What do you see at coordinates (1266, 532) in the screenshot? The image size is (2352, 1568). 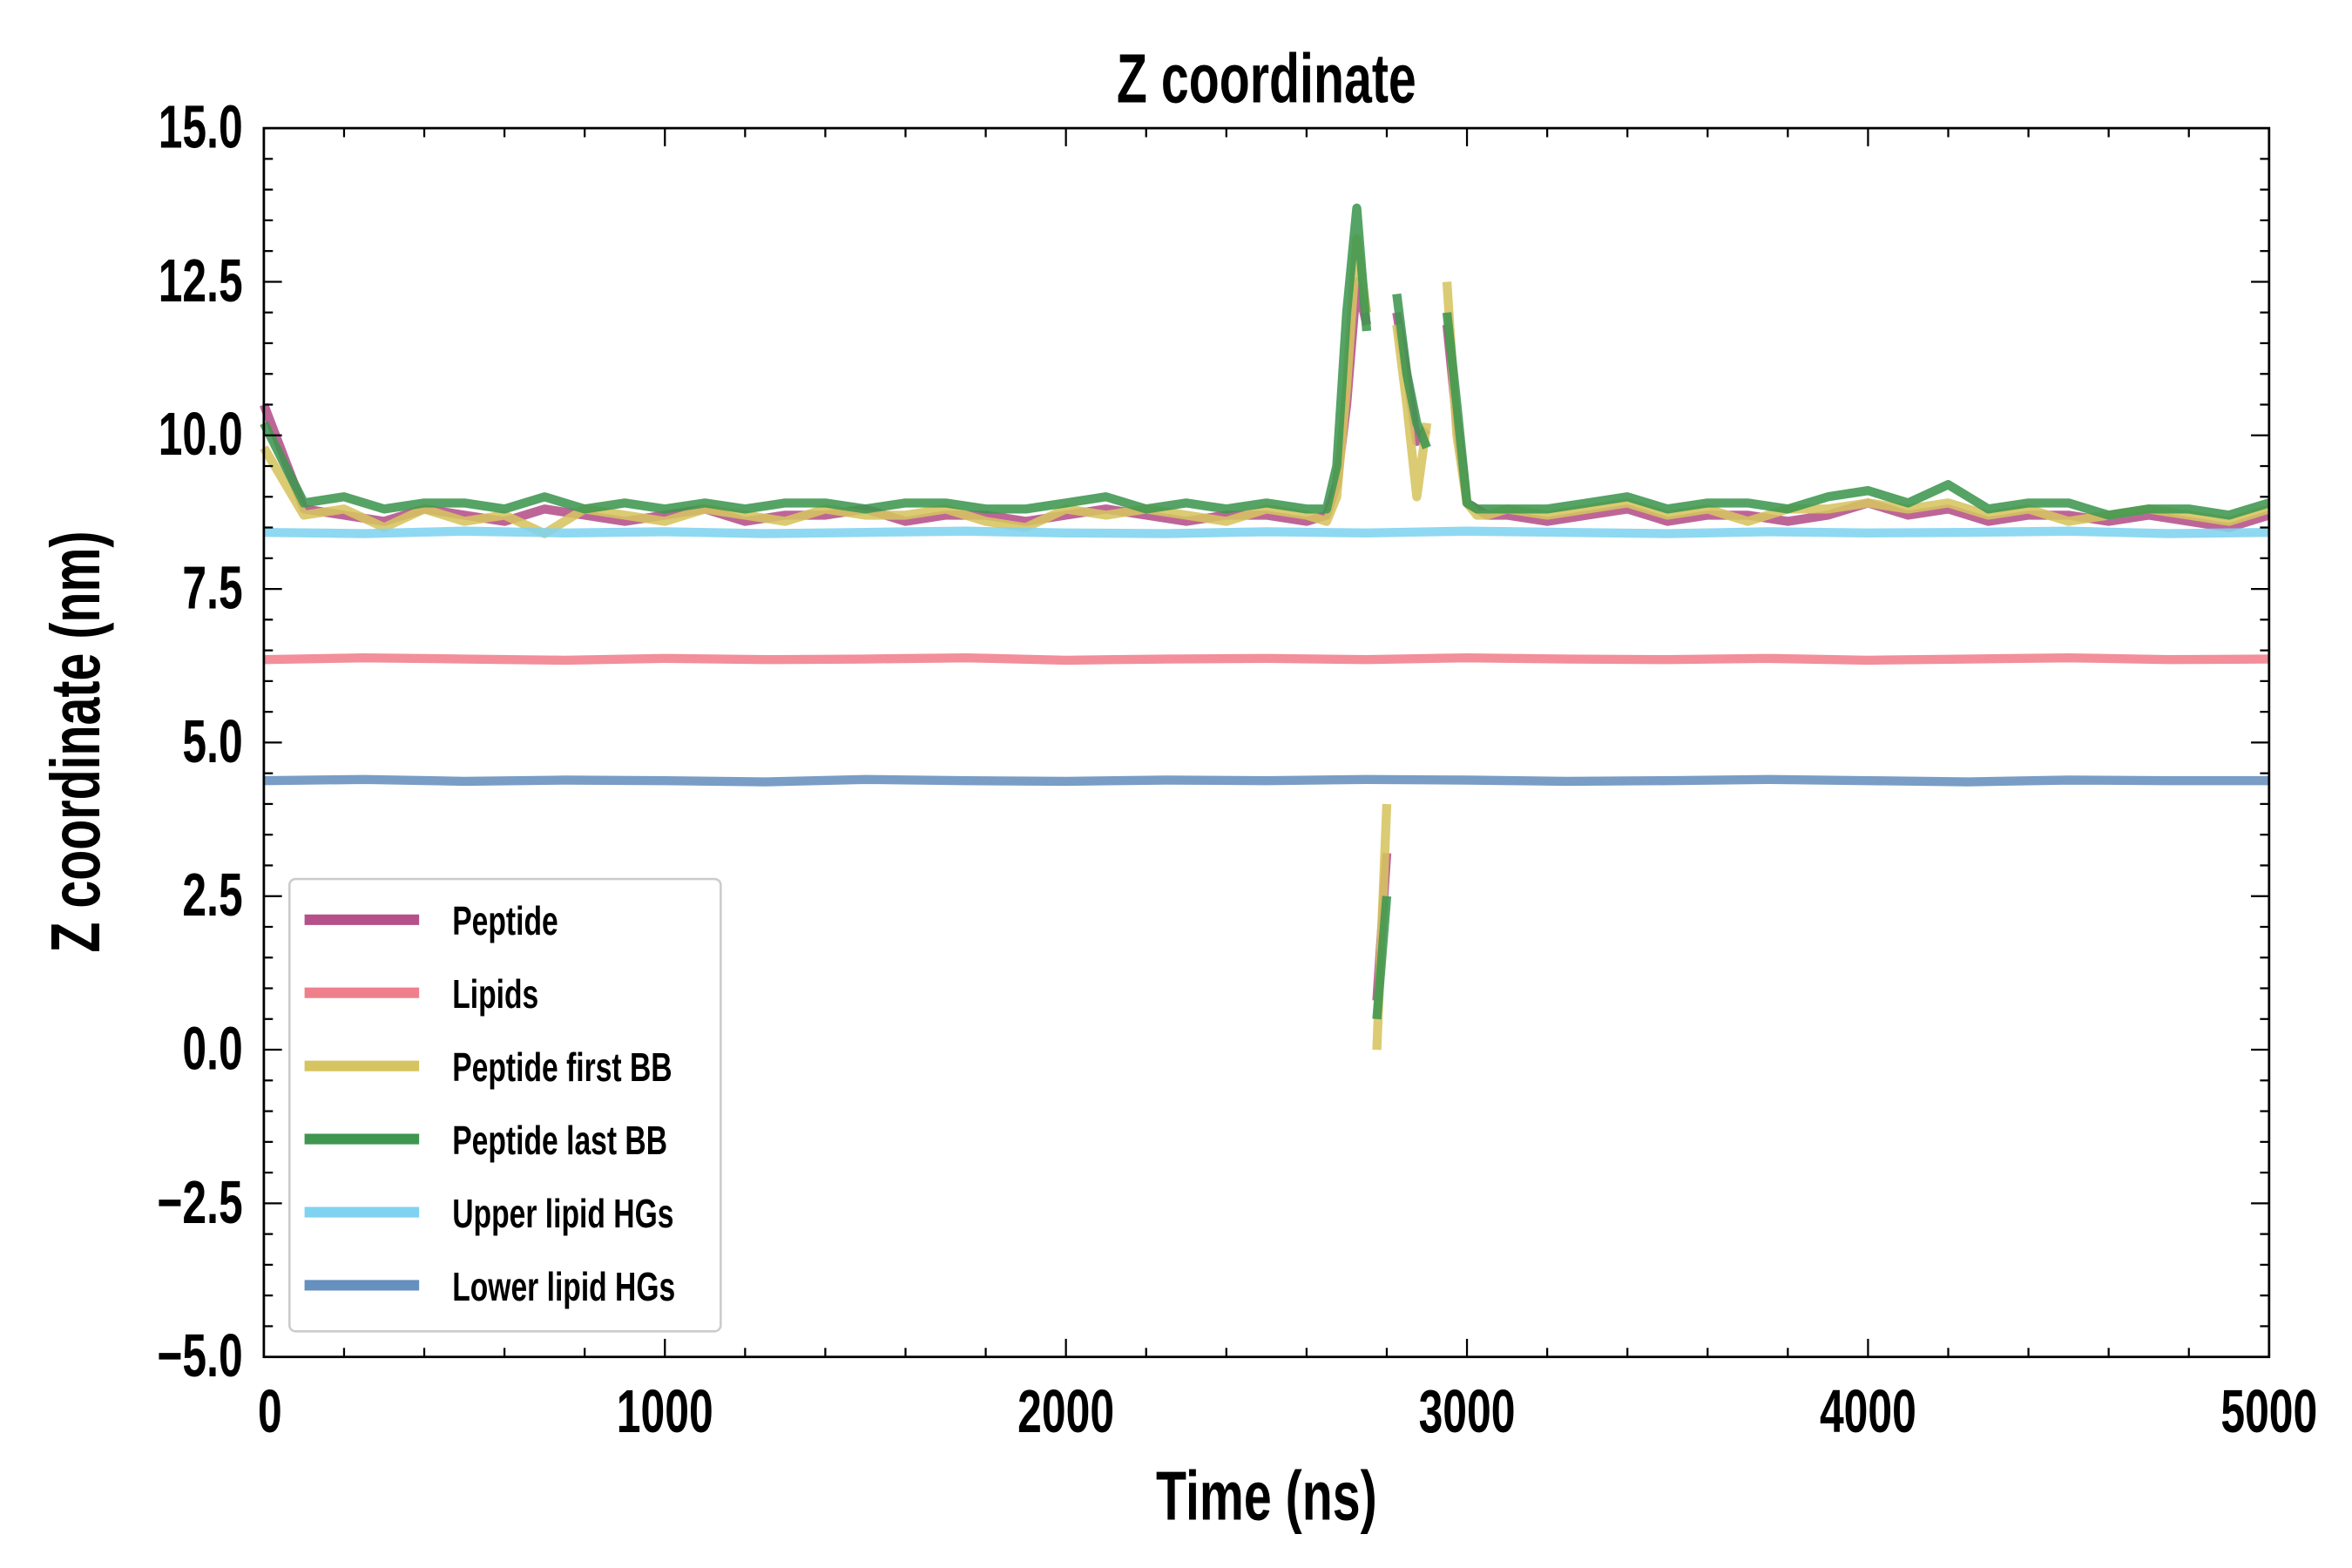 I see `series-line-upper-lipid-hgs` at bounding box center [1266, 532].